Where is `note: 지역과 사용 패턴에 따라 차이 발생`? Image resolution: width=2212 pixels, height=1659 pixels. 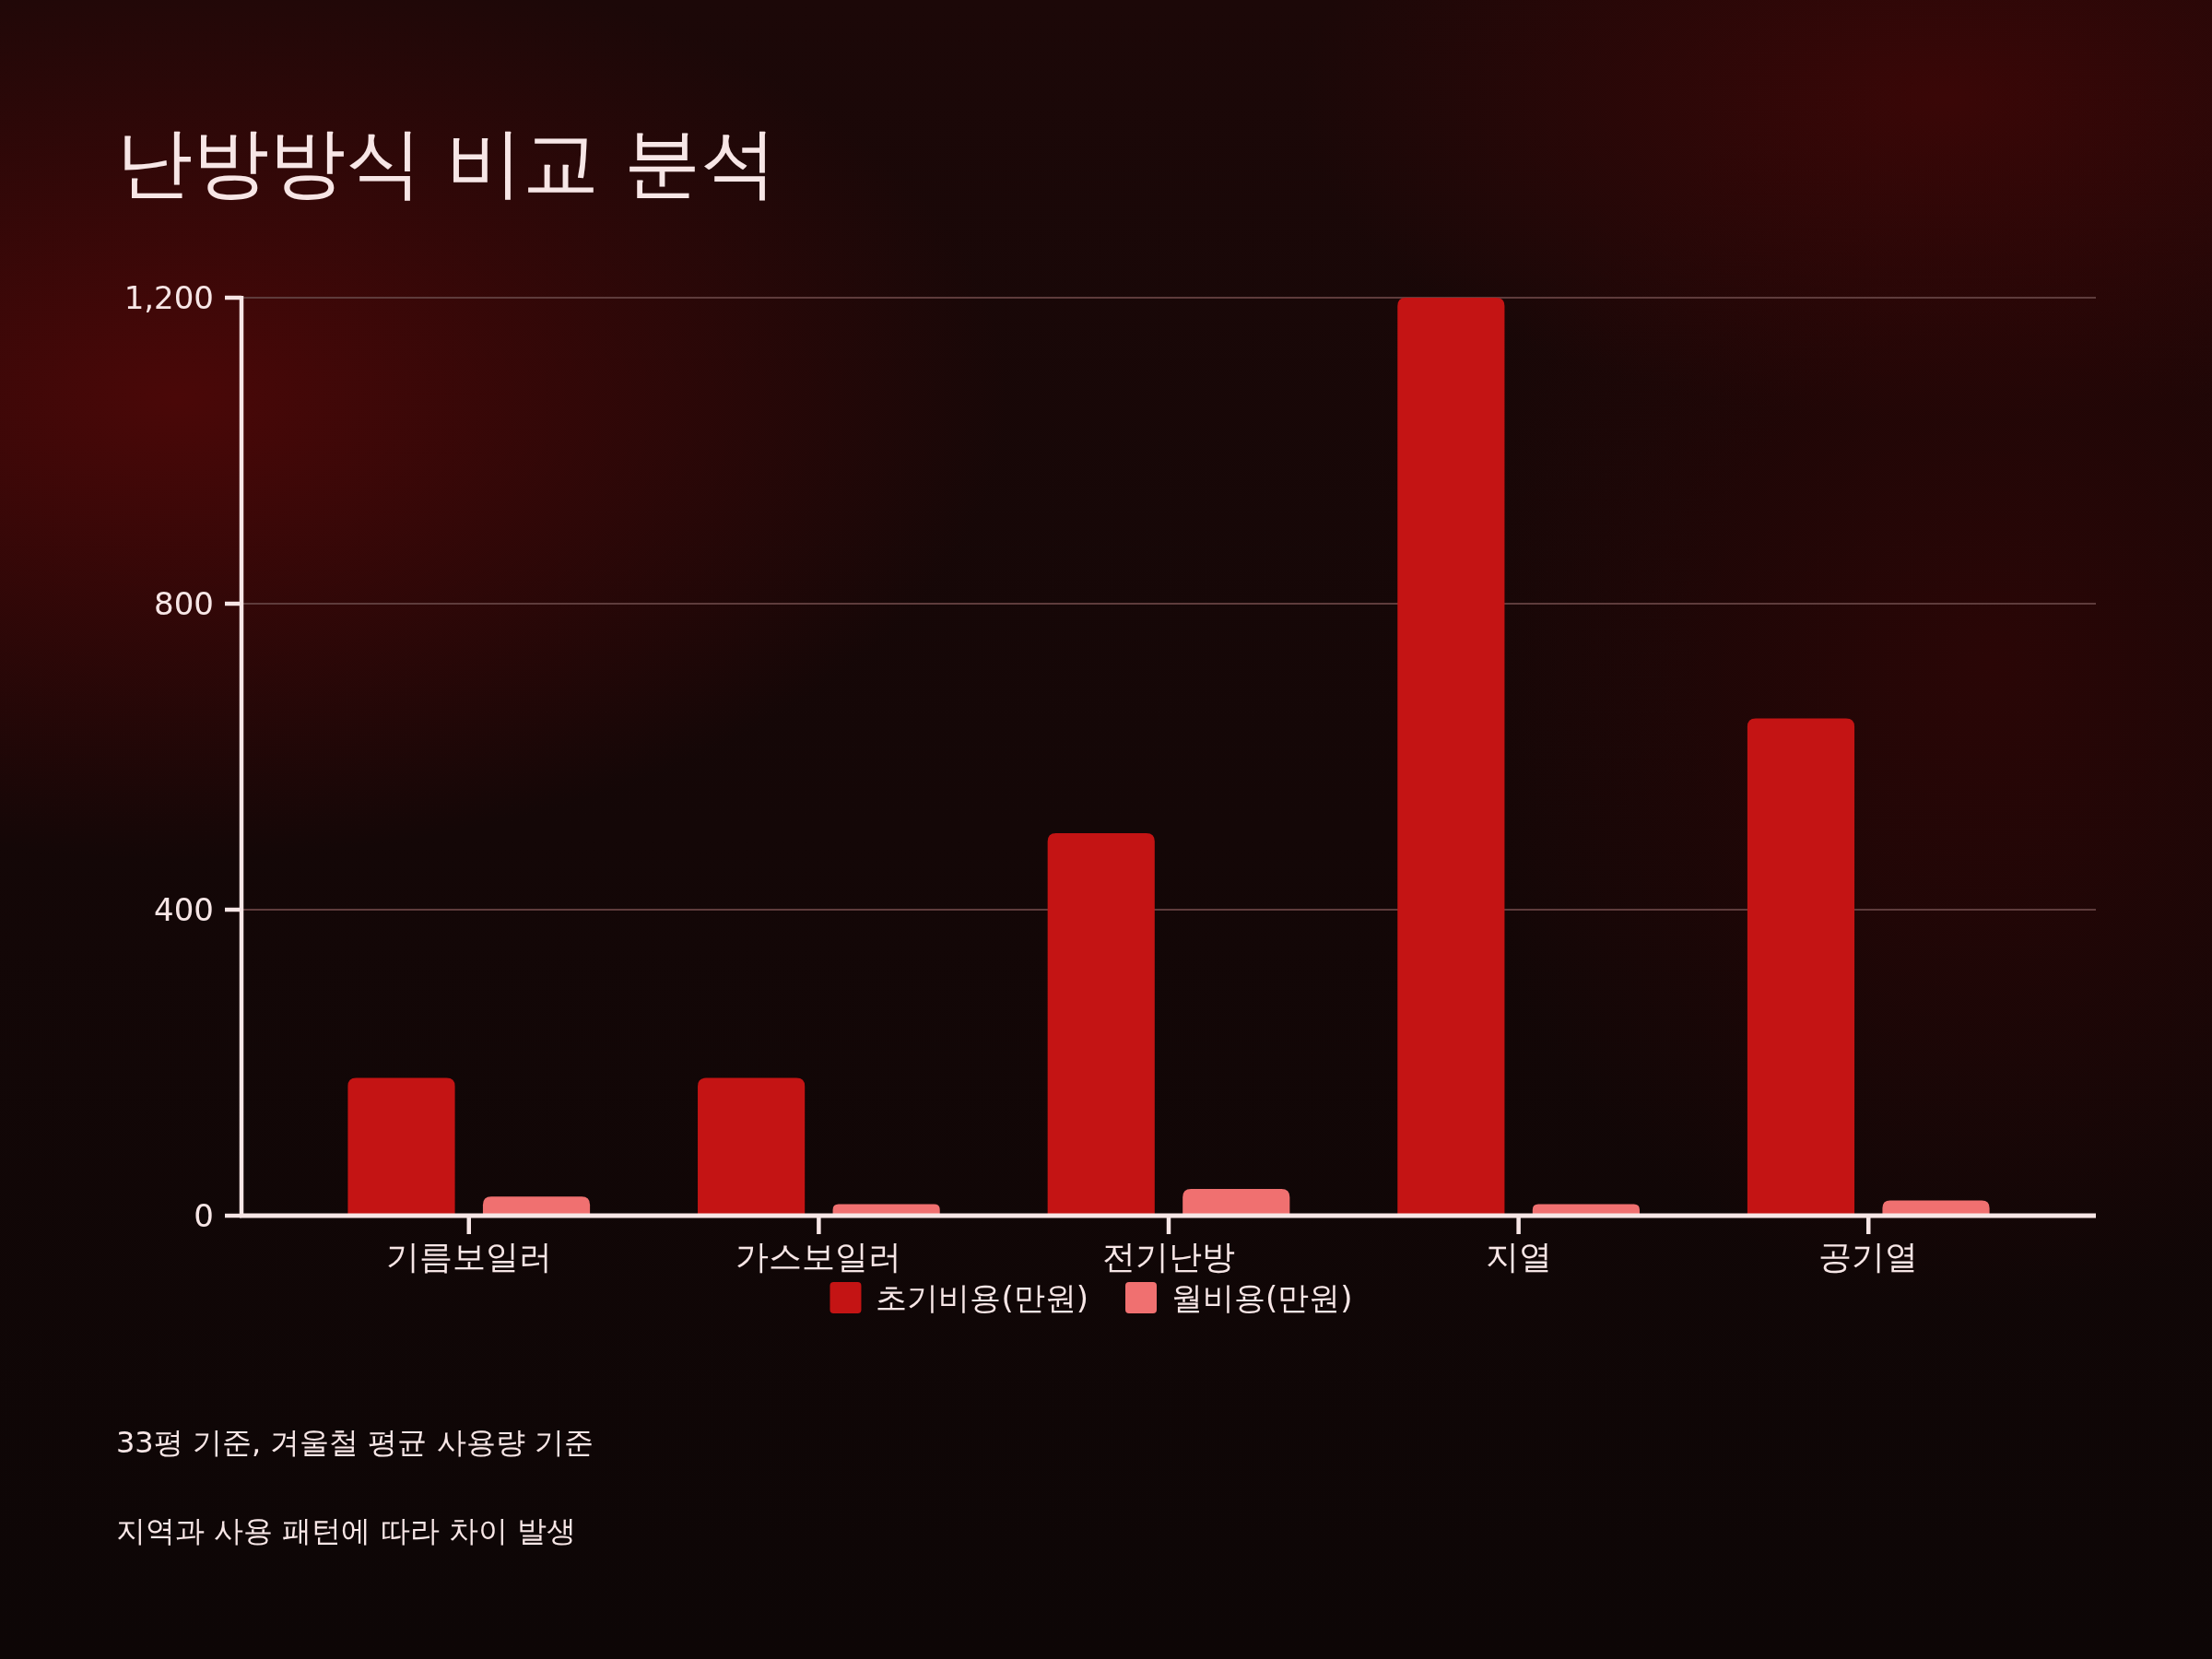
note: 지역과 사용 패턴에 따라 차이 발생 is located at coordinates (346, 1530).